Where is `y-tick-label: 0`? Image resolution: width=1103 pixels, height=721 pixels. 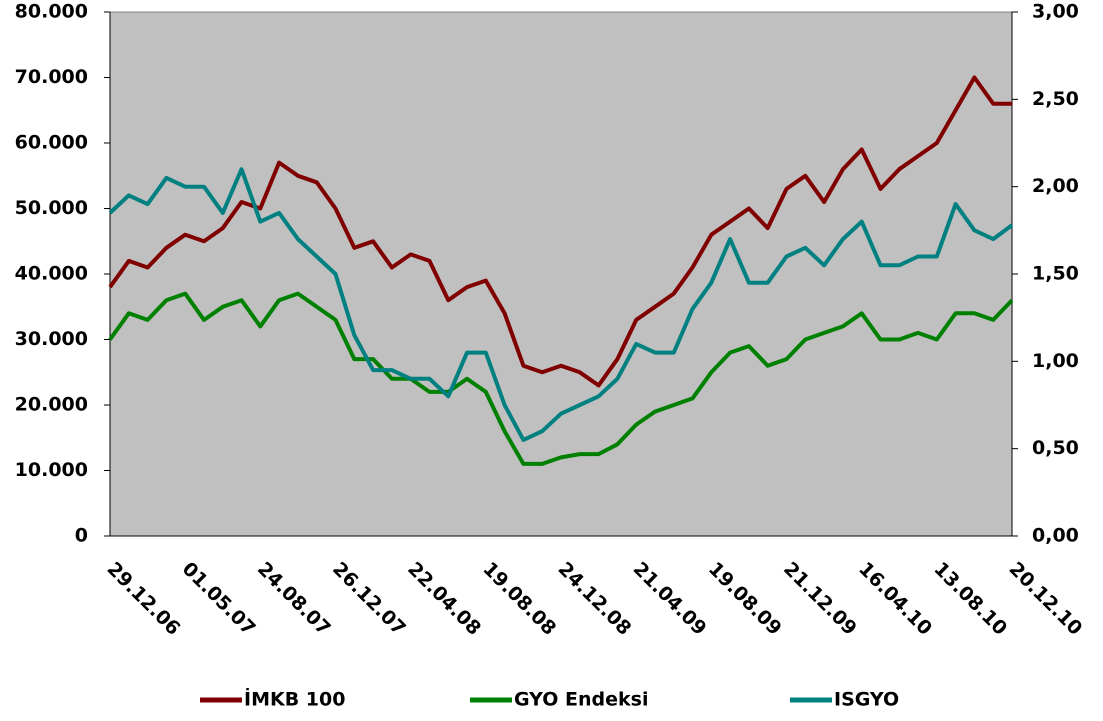 y-tick-label: 0 is located at coordinates (81, 536).